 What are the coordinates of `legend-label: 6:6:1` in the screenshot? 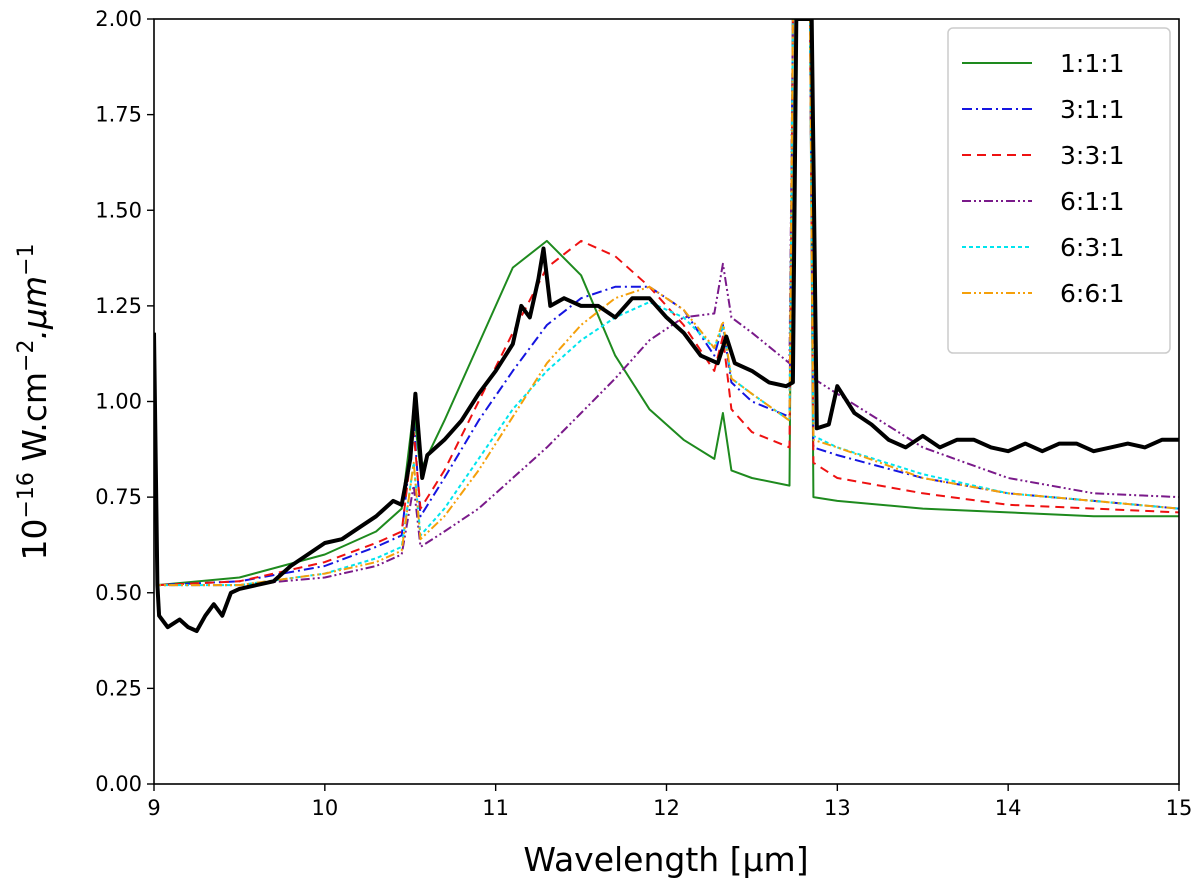 It's located at (1092, 293).